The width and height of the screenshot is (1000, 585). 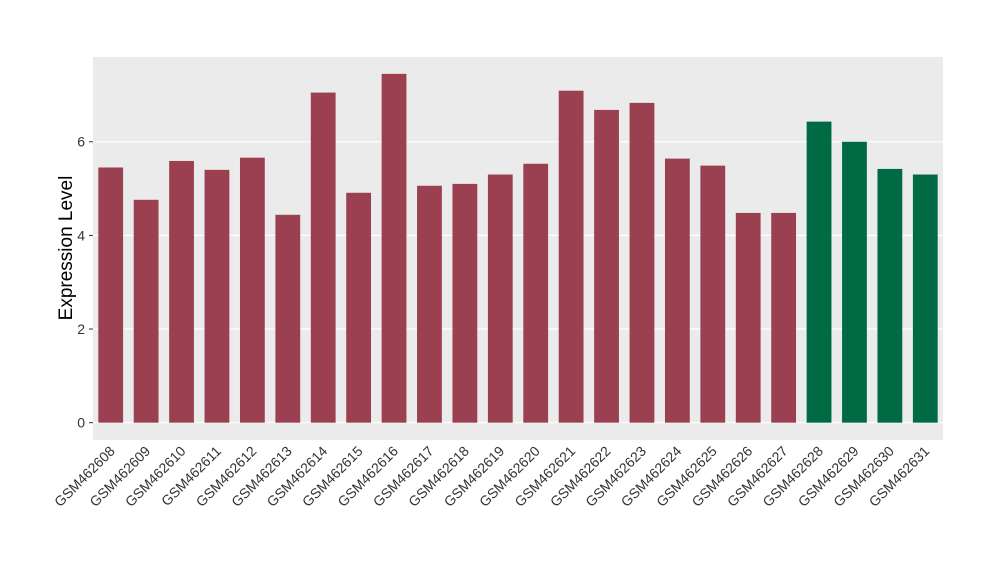 I want to click on y-tick-label: 0, so click(x=81, y=423).